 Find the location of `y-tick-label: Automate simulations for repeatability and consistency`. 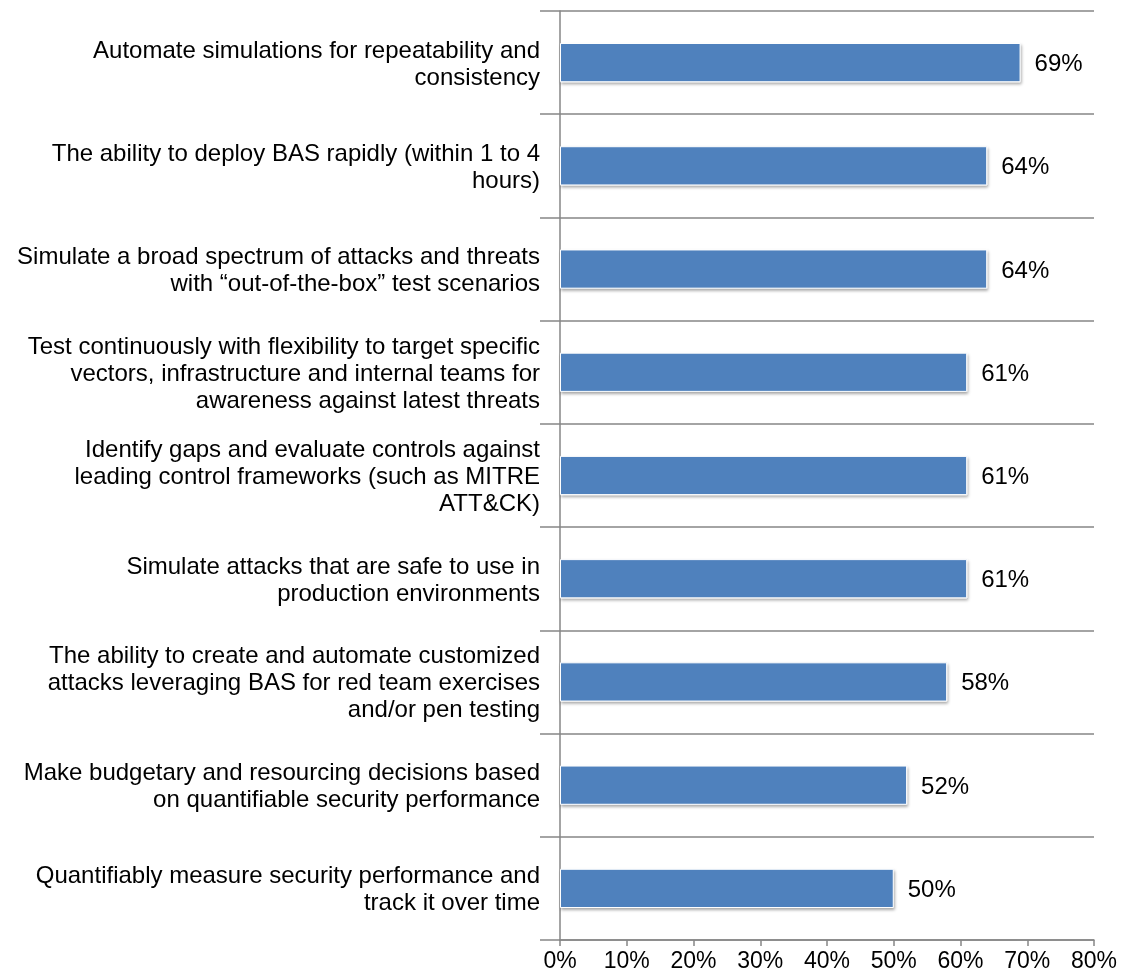

y-tick-label: Automate simulations for repeatability and consistency is located at coordinates (316, 62).